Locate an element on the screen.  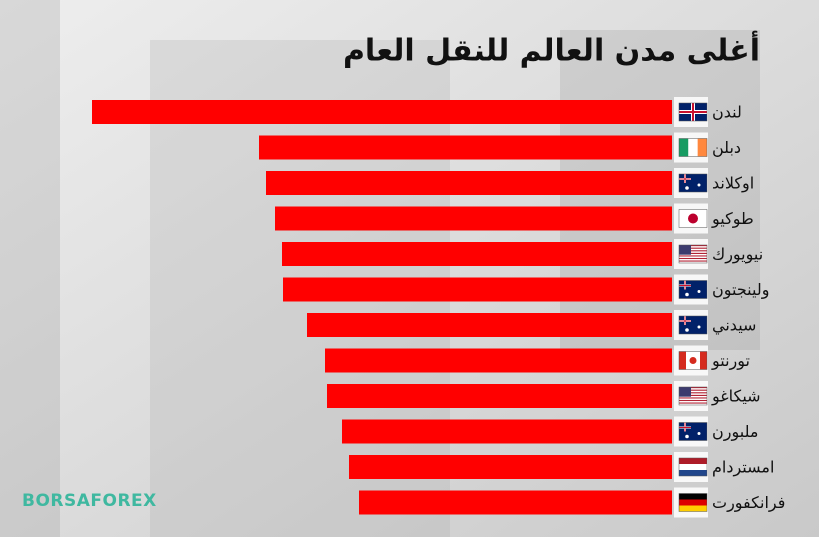
y-tick-label: شيكاغو is located at coordinates (736, 397).